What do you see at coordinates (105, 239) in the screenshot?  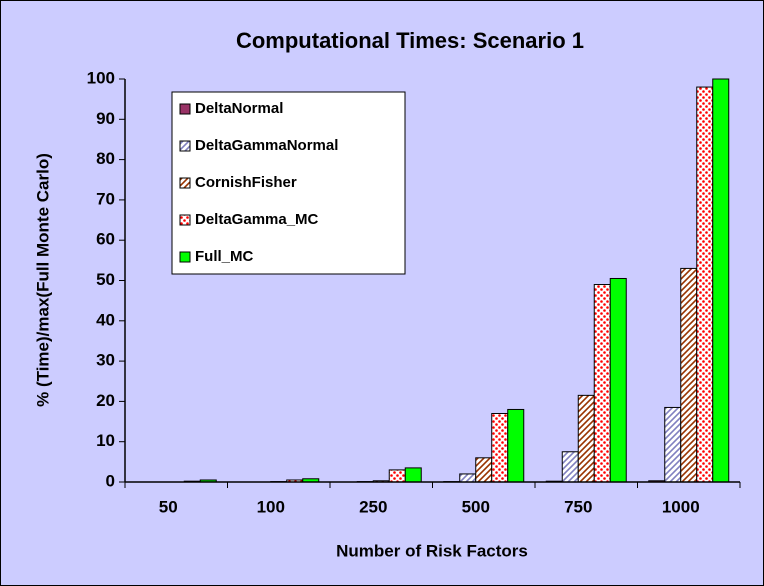 I see `y-tick-label: 60` at bounding box center [105, 239].